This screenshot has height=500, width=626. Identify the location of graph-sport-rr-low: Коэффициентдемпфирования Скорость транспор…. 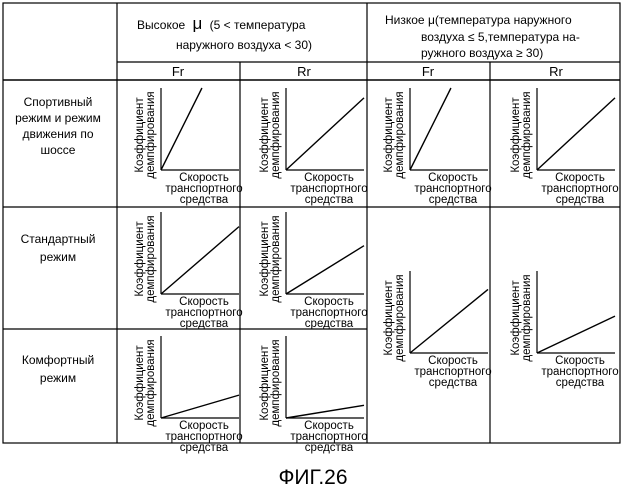
(564, 147).